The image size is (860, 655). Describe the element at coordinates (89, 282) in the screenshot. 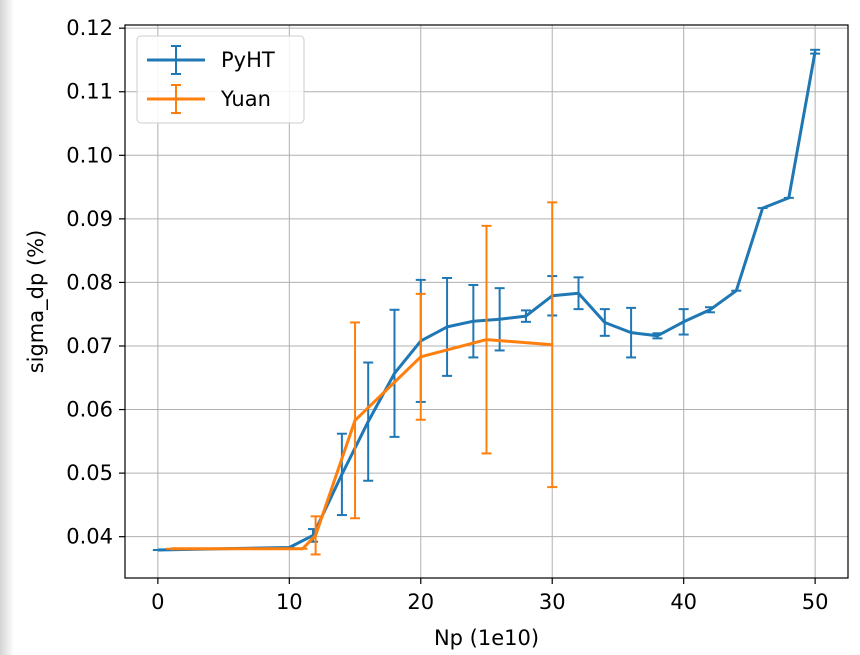

I see `y-tick-label: 0.08` at that location.